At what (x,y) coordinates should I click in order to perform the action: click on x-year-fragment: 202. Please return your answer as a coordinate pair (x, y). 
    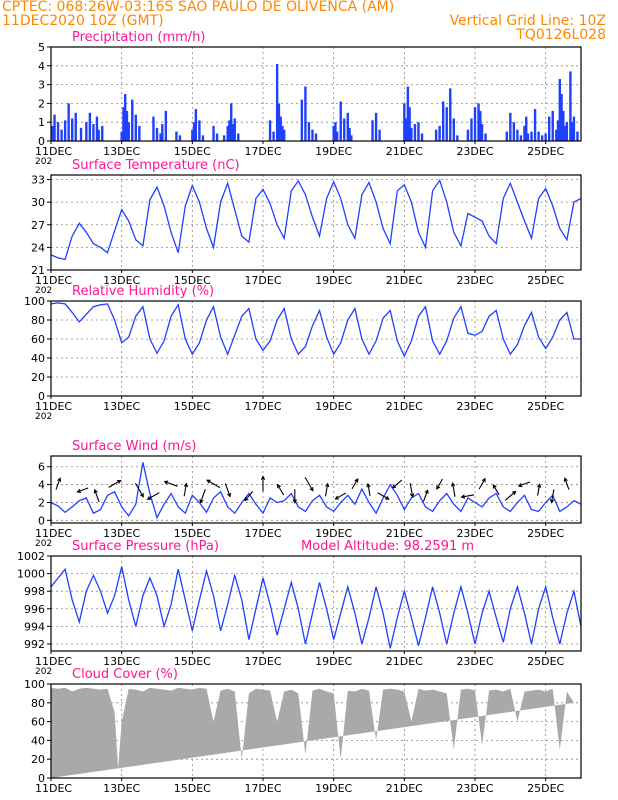
    Looking at the image, I should click on (43, 544).